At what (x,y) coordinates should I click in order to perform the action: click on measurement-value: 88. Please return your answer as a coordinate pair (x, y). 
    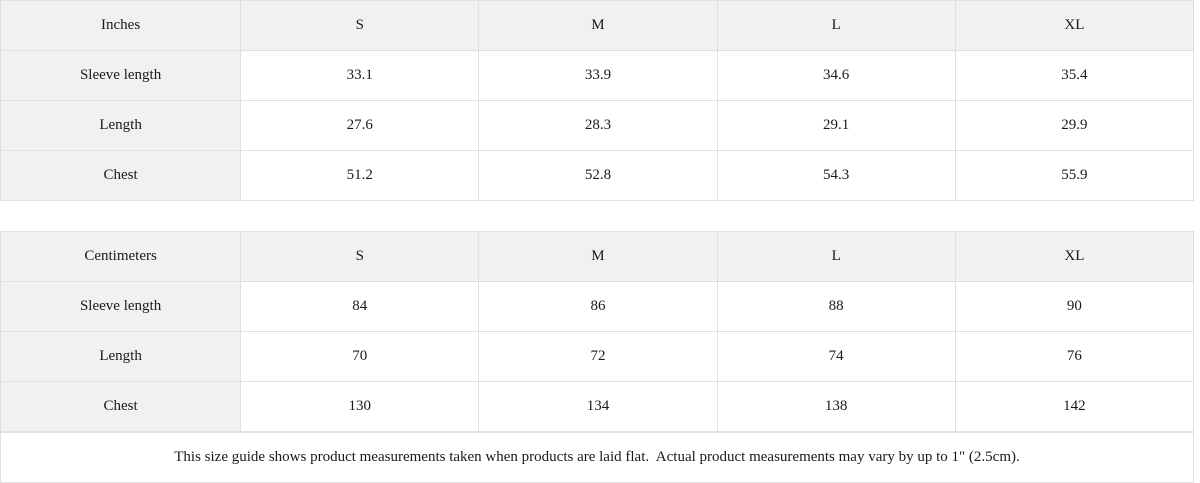
    Looking at the image, I should click on (836, 306).